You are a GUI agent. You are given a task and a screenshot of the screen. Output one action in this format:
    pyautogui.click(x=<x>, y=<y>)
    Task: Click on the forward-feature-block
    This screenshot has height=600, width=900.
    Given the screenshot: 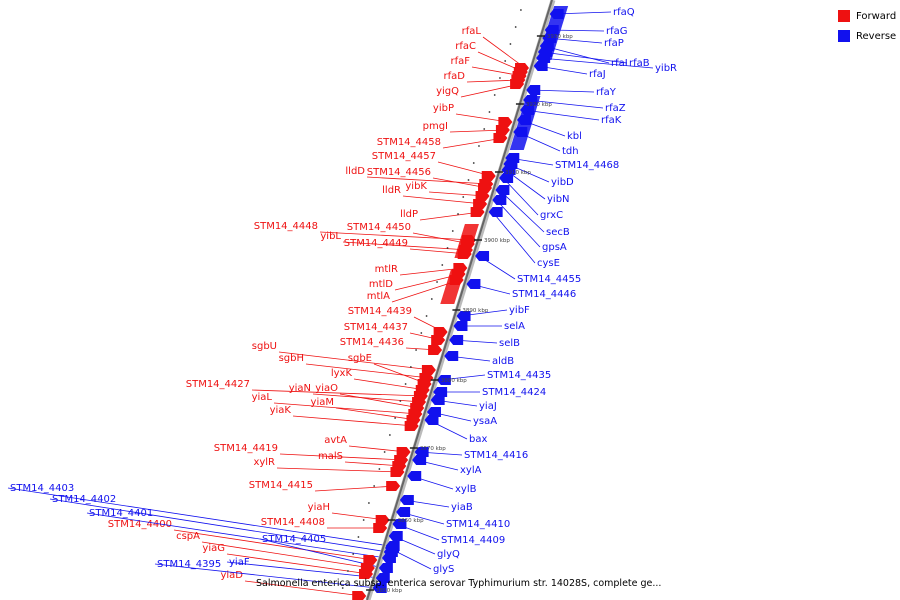 What is the action you would take?
    pyautogui.click(x=466, y=241)
    